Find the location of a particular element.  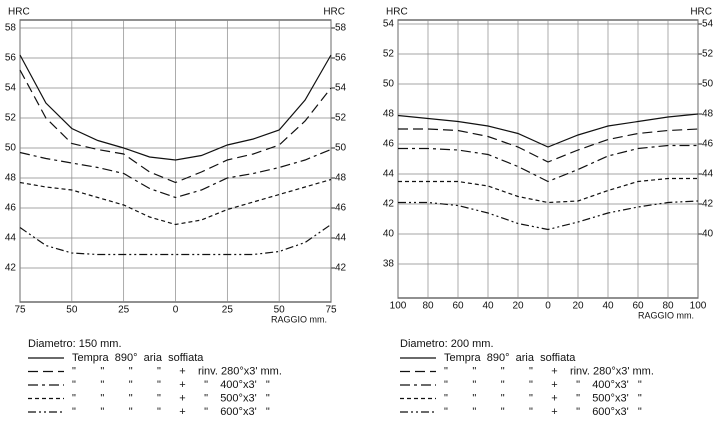

y-tick-label: 56 is located at coordinates (11, 58).